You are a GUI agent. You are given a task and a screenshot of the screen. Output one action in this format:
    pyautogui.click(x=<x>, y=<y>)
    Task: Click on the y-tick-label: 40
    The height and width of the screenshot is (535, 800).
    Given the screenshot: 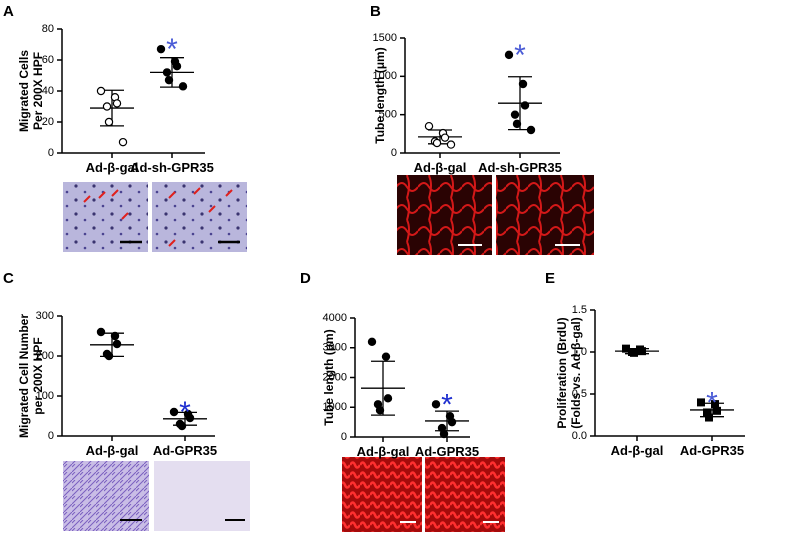 What is the action you would take?
    pyautogui.click(x=48, y=91)
    